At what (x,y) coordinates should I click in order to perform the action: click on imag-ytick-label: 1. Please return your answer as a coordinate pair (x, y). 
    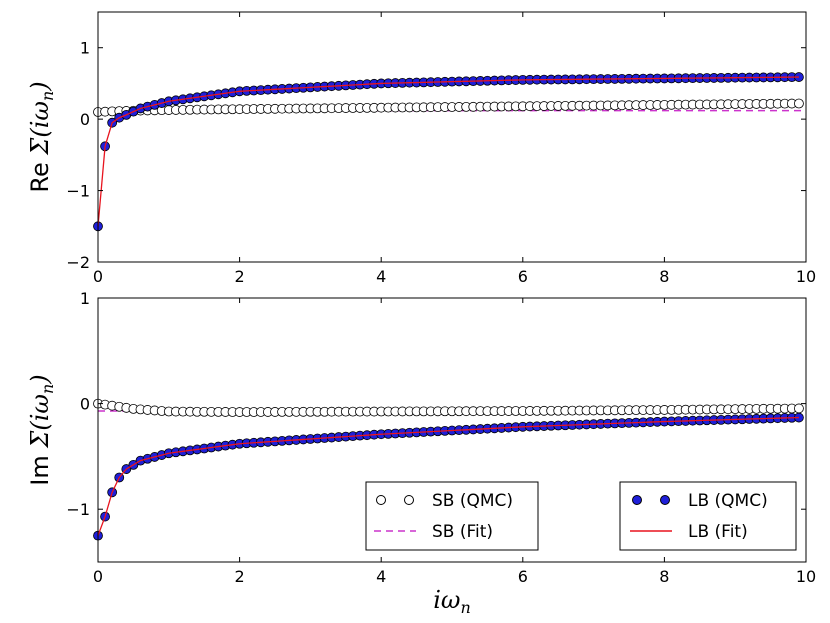
    Looking at the image, I should click on (85, 298).